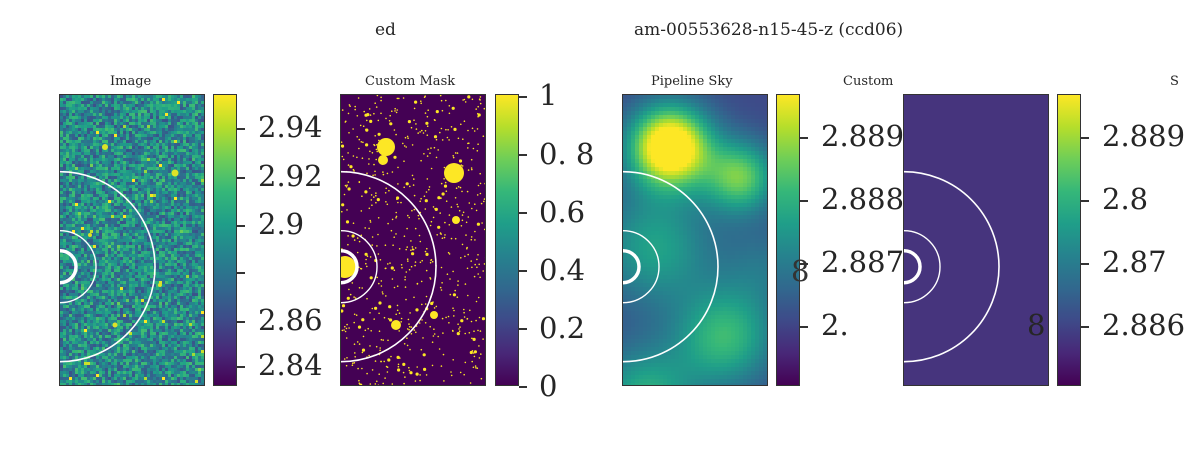 This screenshot has height=450, width=1200. What do you see at coordinates (507, 240) in the screenshot?
I see `colorbar-custom-mask` at bounding box center [507, 240].